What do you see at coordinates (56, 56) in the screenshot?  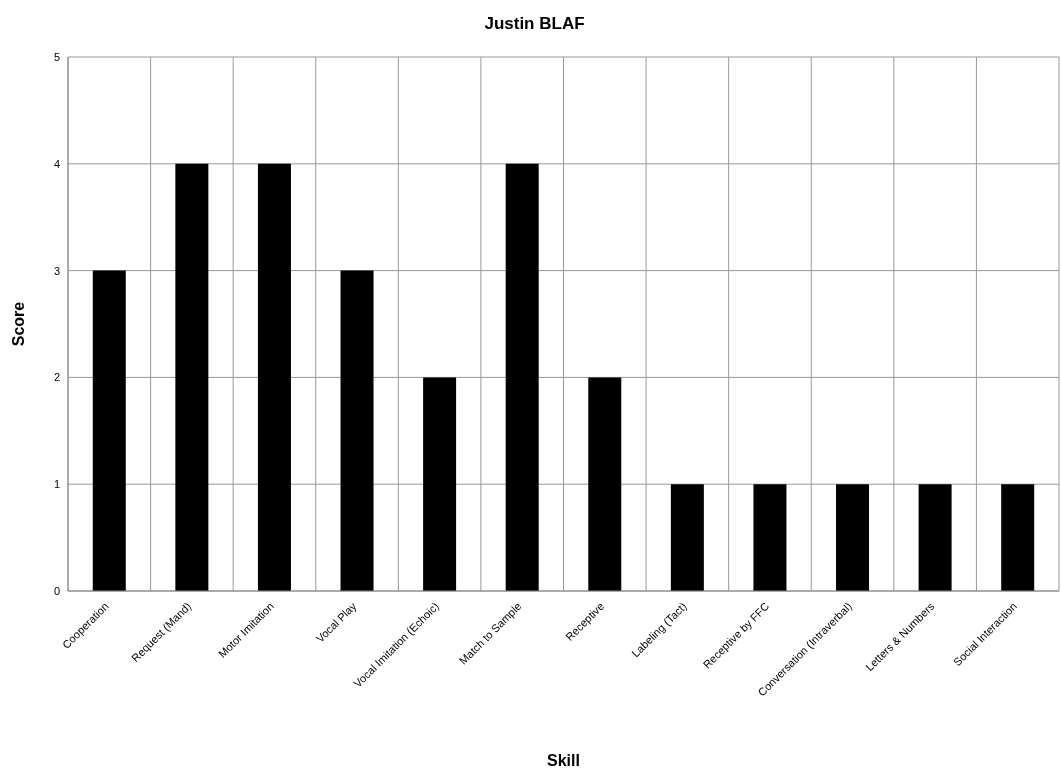 I see `y-tick-label: 5` at bounding box center [56, 56].